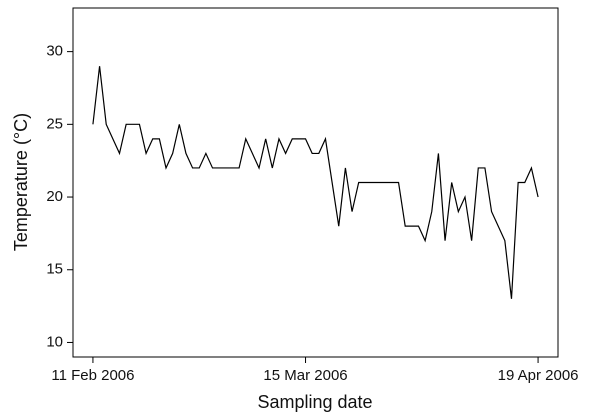 This screenshot has height=417, width=589. What do you see at coordinates (538, 375) in the screenshot?
I see `x-tick-label: 19 Apr 2006` at bounding box center [538, 375].